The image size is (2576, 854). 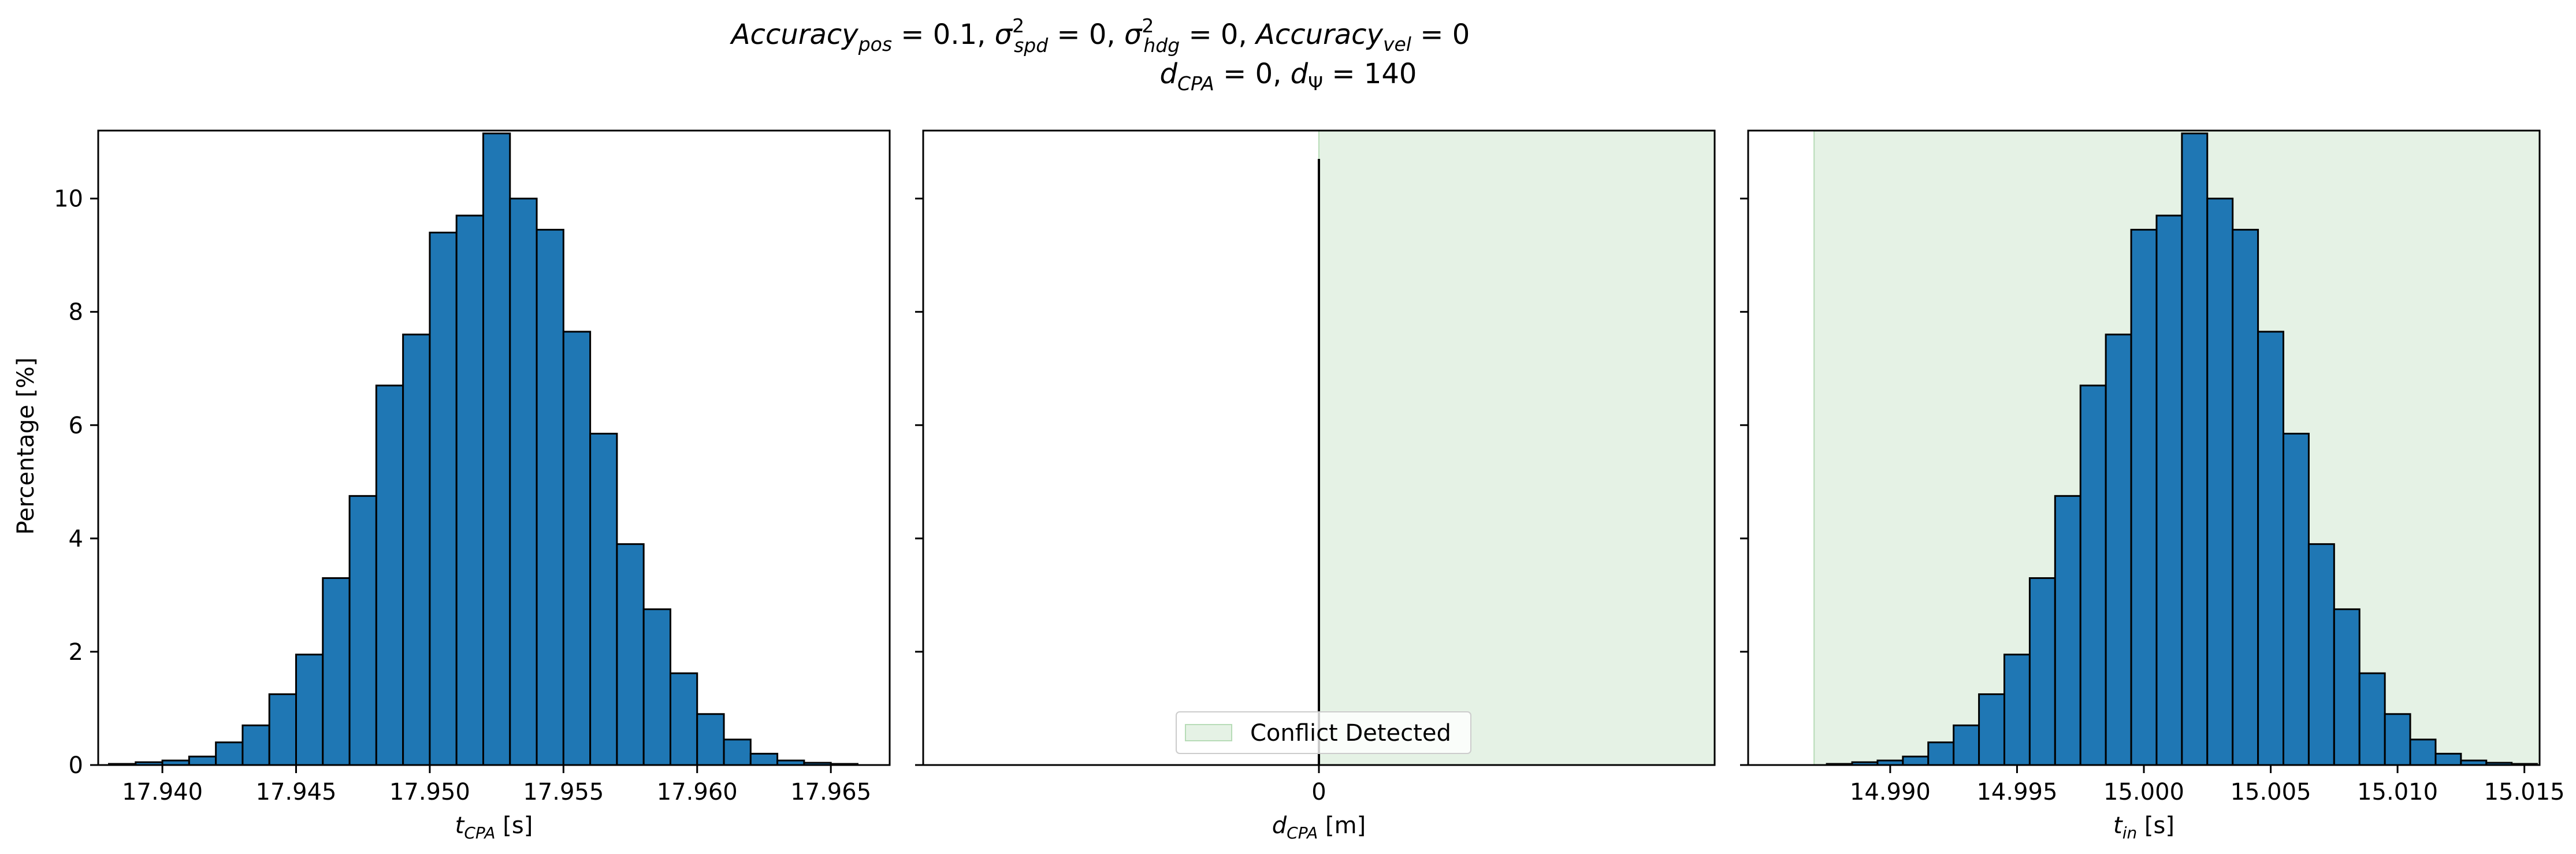 I want to click on y-tick-label: 10, so click(x=68, y=199).